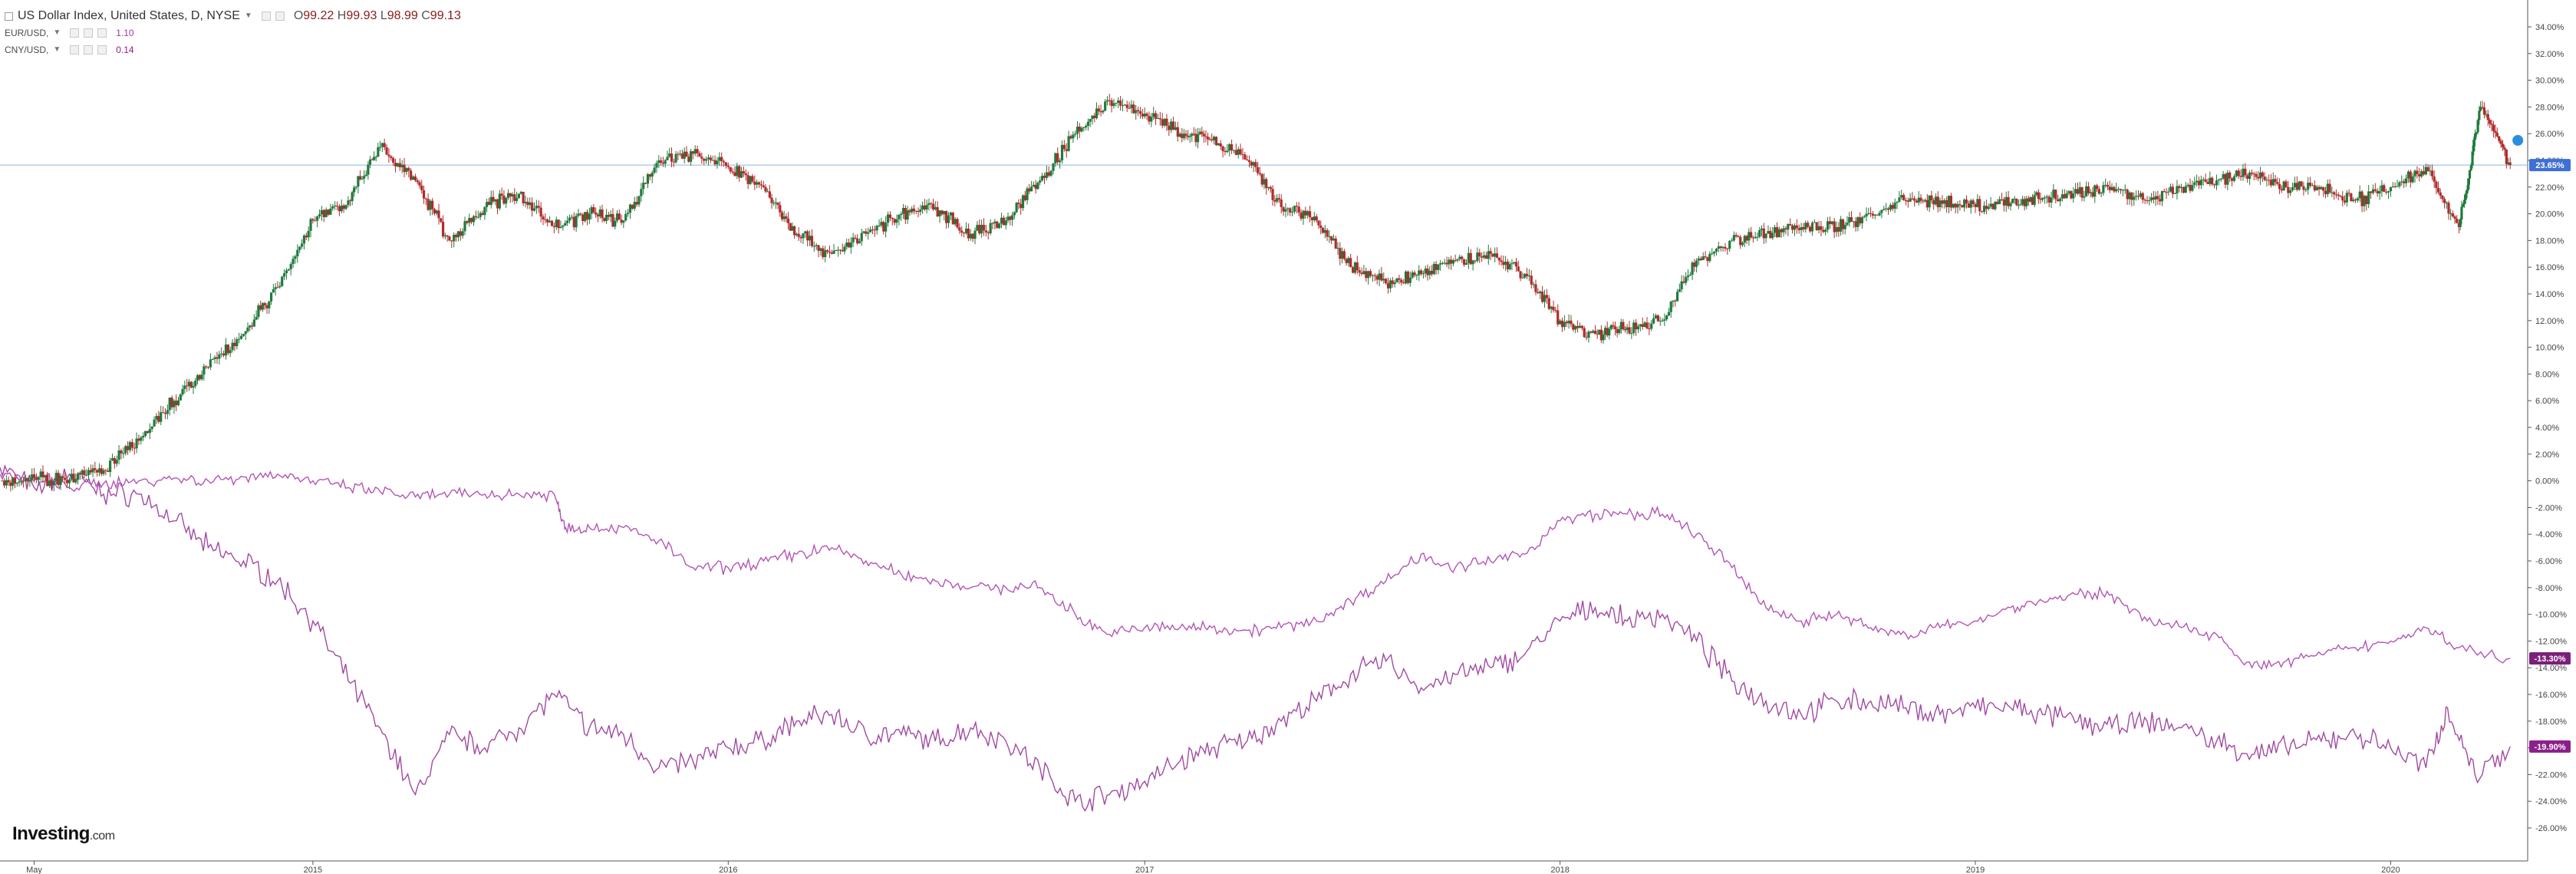  I want to click on y-tick-label: 26.00%, so click(2549, 134).